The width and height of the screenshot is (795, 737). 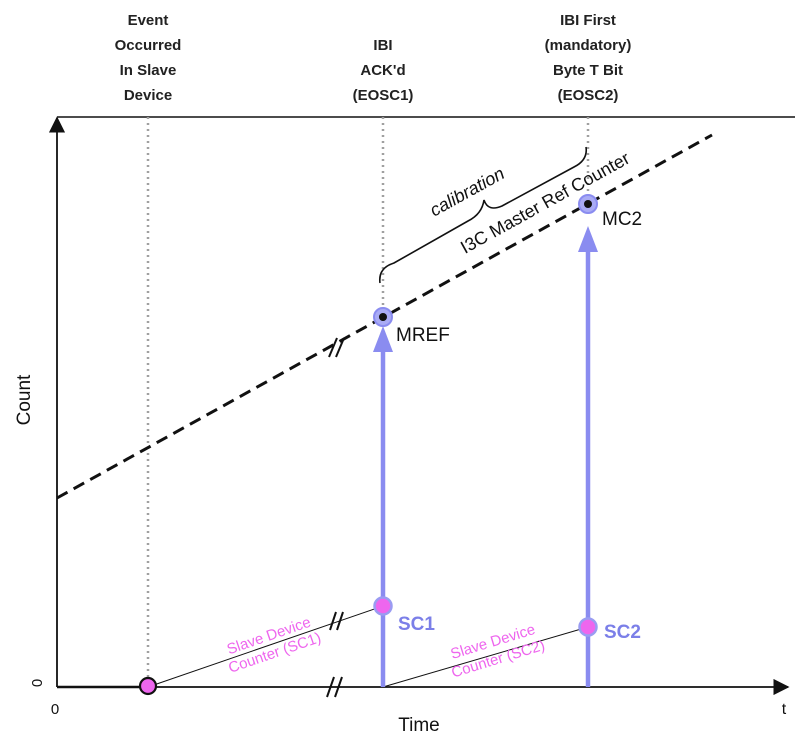 I want to click on header-event-line-3: In Slave, so click(x=148, y=70).